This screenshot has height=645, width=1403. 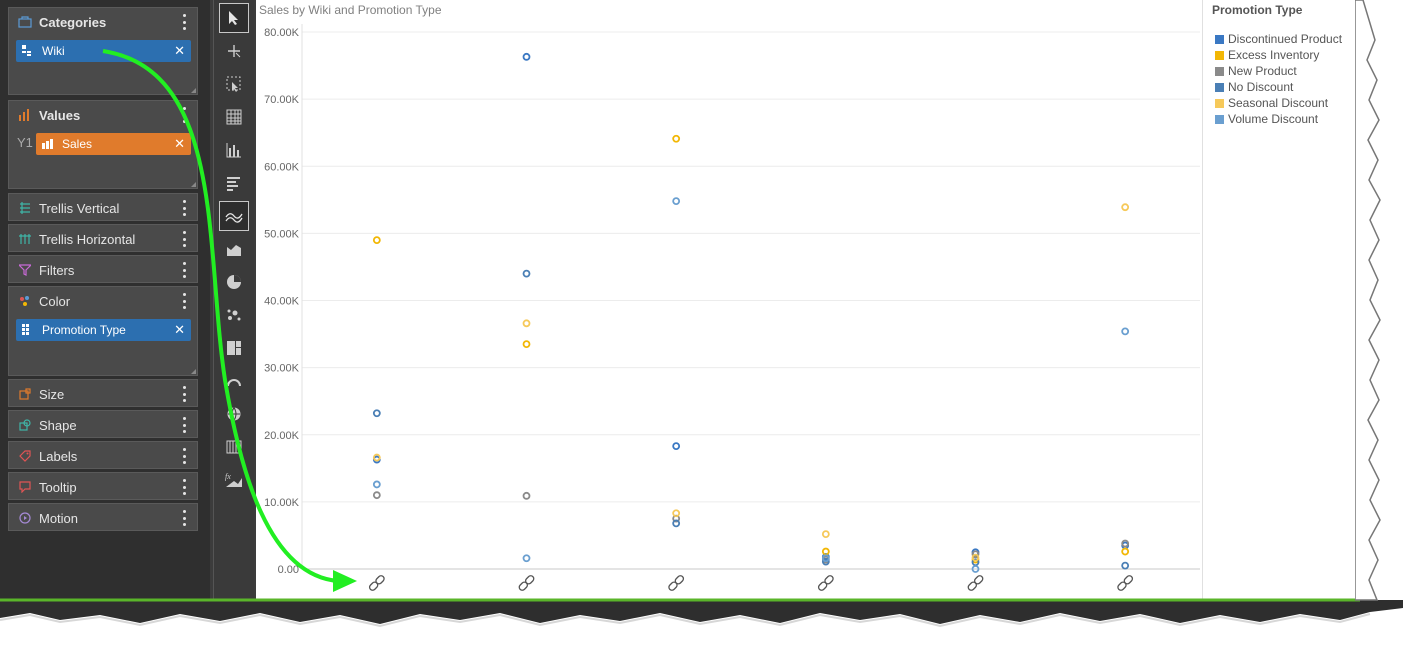 What do you see at coordinates (185, 301) in the screenshot?
I see `color-menu-icon` at bounding box center [185, 301].